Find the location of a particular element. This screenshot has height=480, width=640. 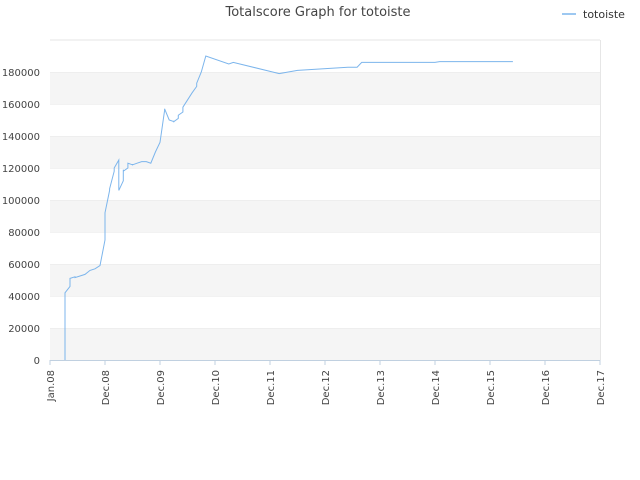

y-tick-label: 100000 is located at coordinates (21, 201).